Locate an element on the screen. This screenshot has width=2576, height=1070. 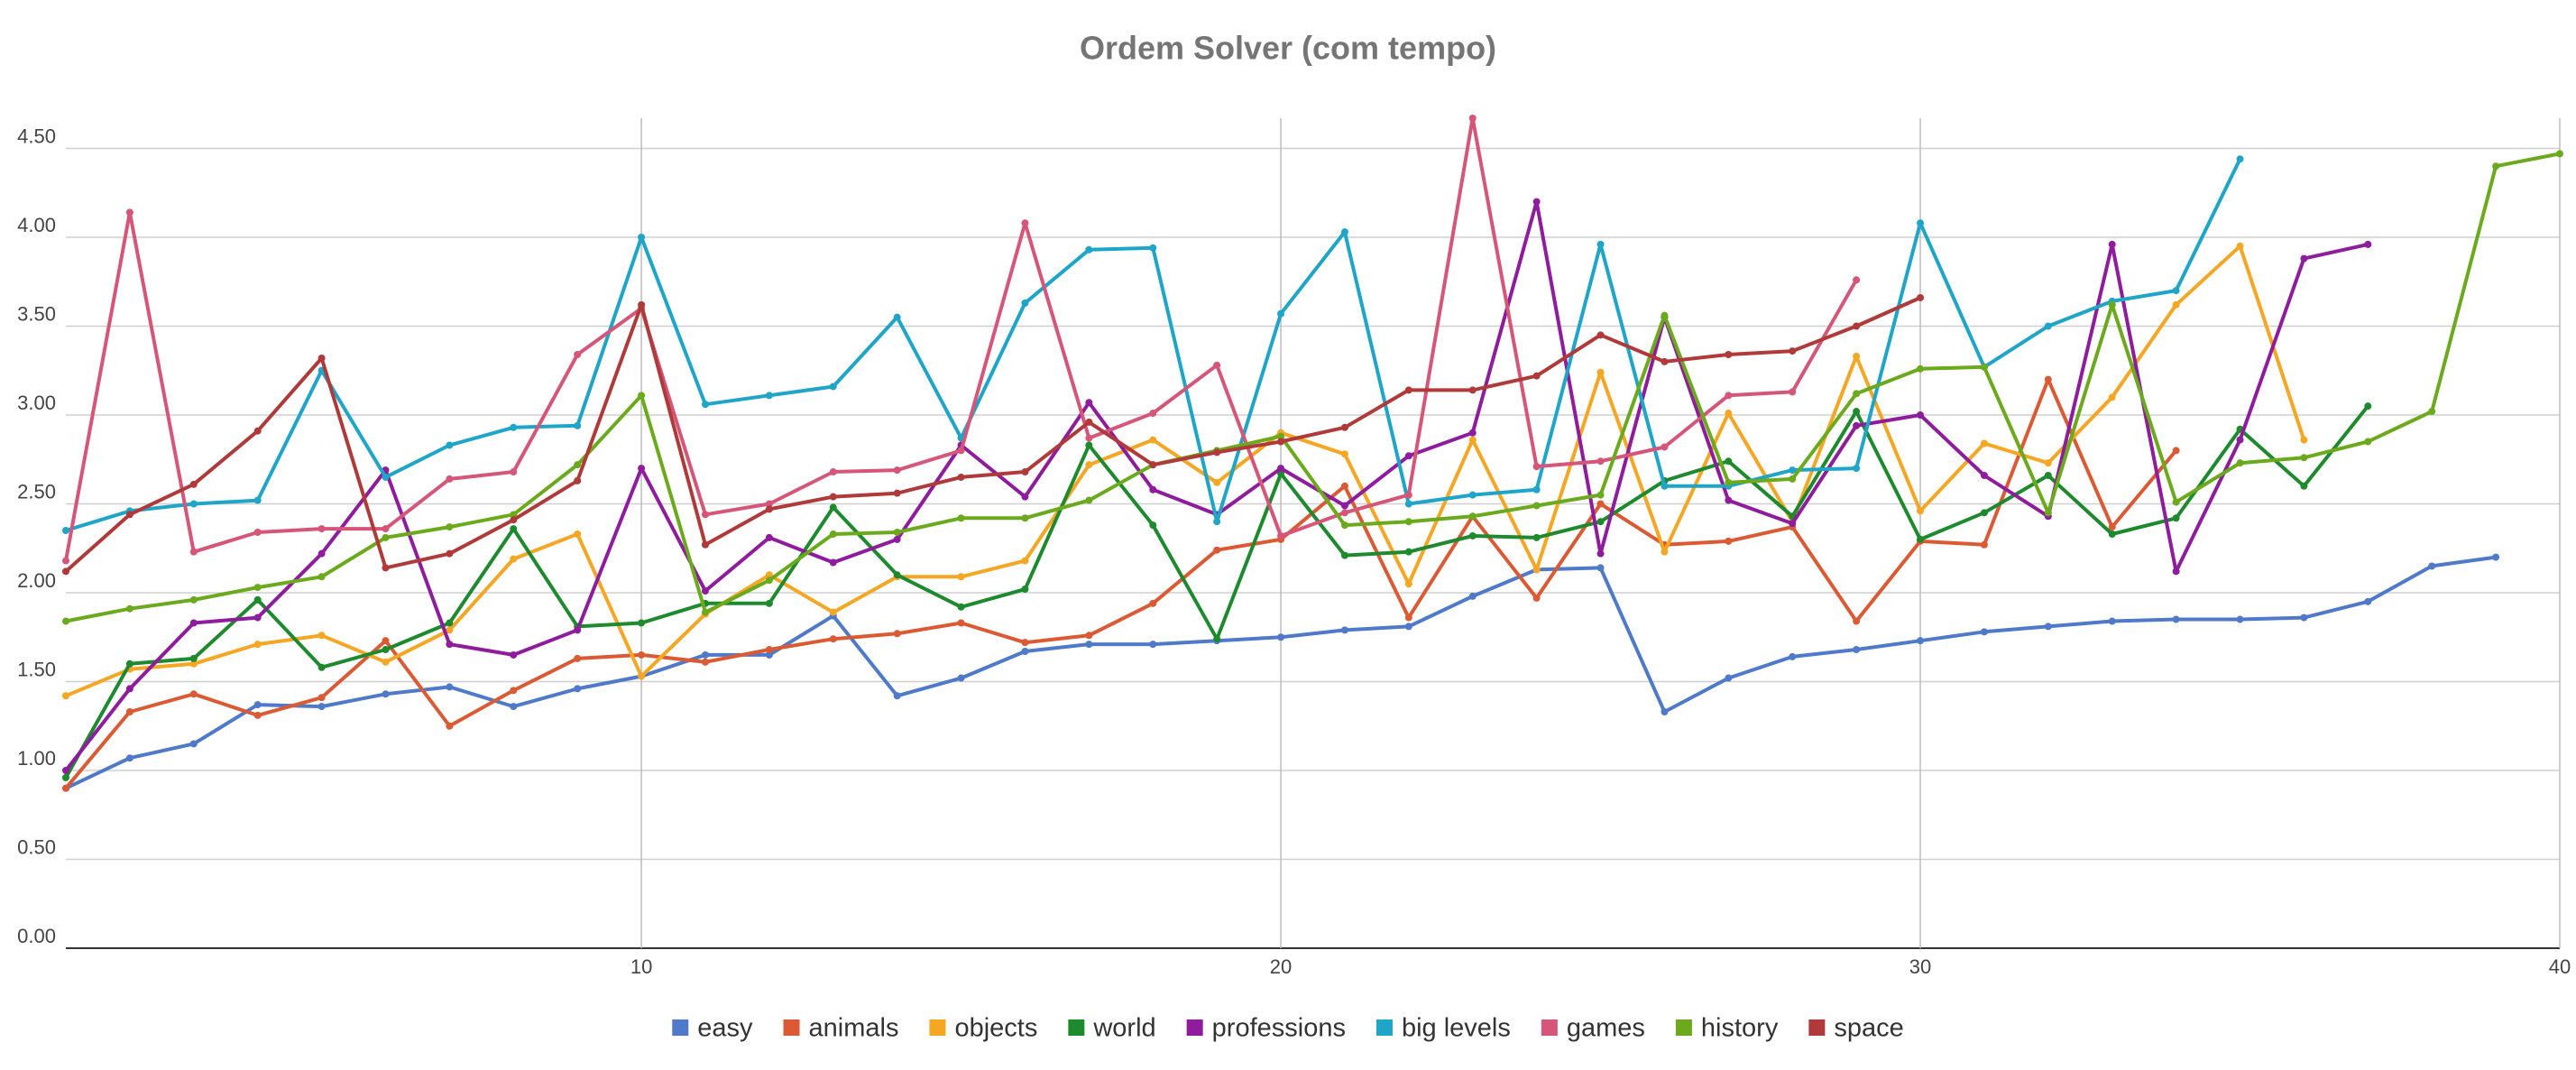
legend-label: world is located at coordinates (1123, 1028).